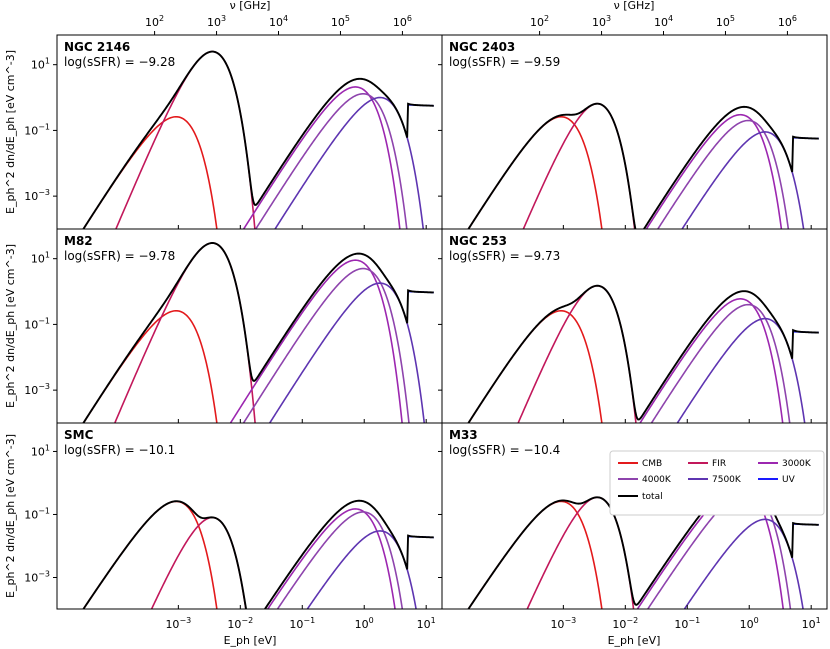 Image resolution: width=830 pixels, height=649 pixels. What do you see at coordinates (119, 450) in the screenshot?
I see `panel-ssfr-smc: log(sSFR) = −10.1` at bounding box center [119, 450].